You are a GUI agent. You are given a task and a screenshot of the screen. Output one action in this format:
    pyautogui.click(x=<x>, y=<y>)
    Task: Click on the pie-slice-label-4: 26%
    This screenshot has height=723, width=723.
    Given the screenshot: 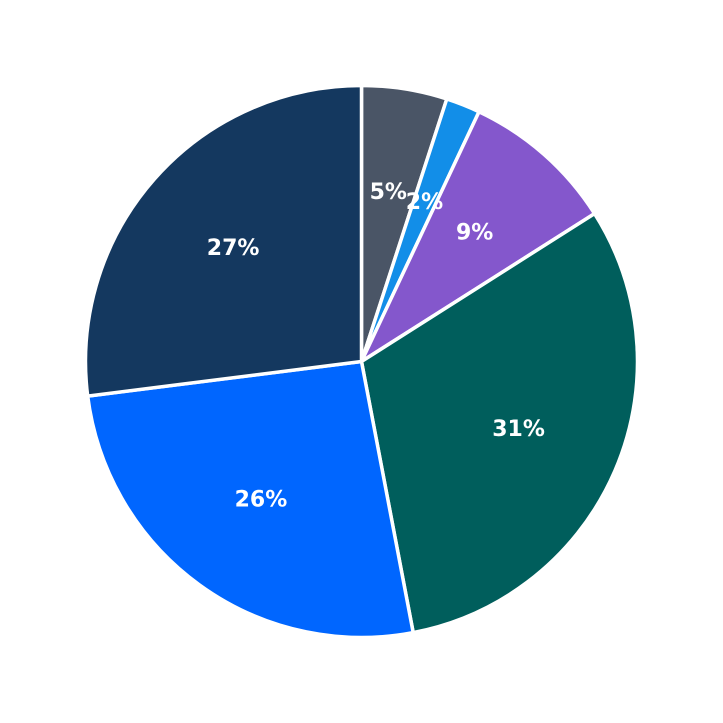 What is the action you would take?
    pyautogui.click(x=261, y=499)
    